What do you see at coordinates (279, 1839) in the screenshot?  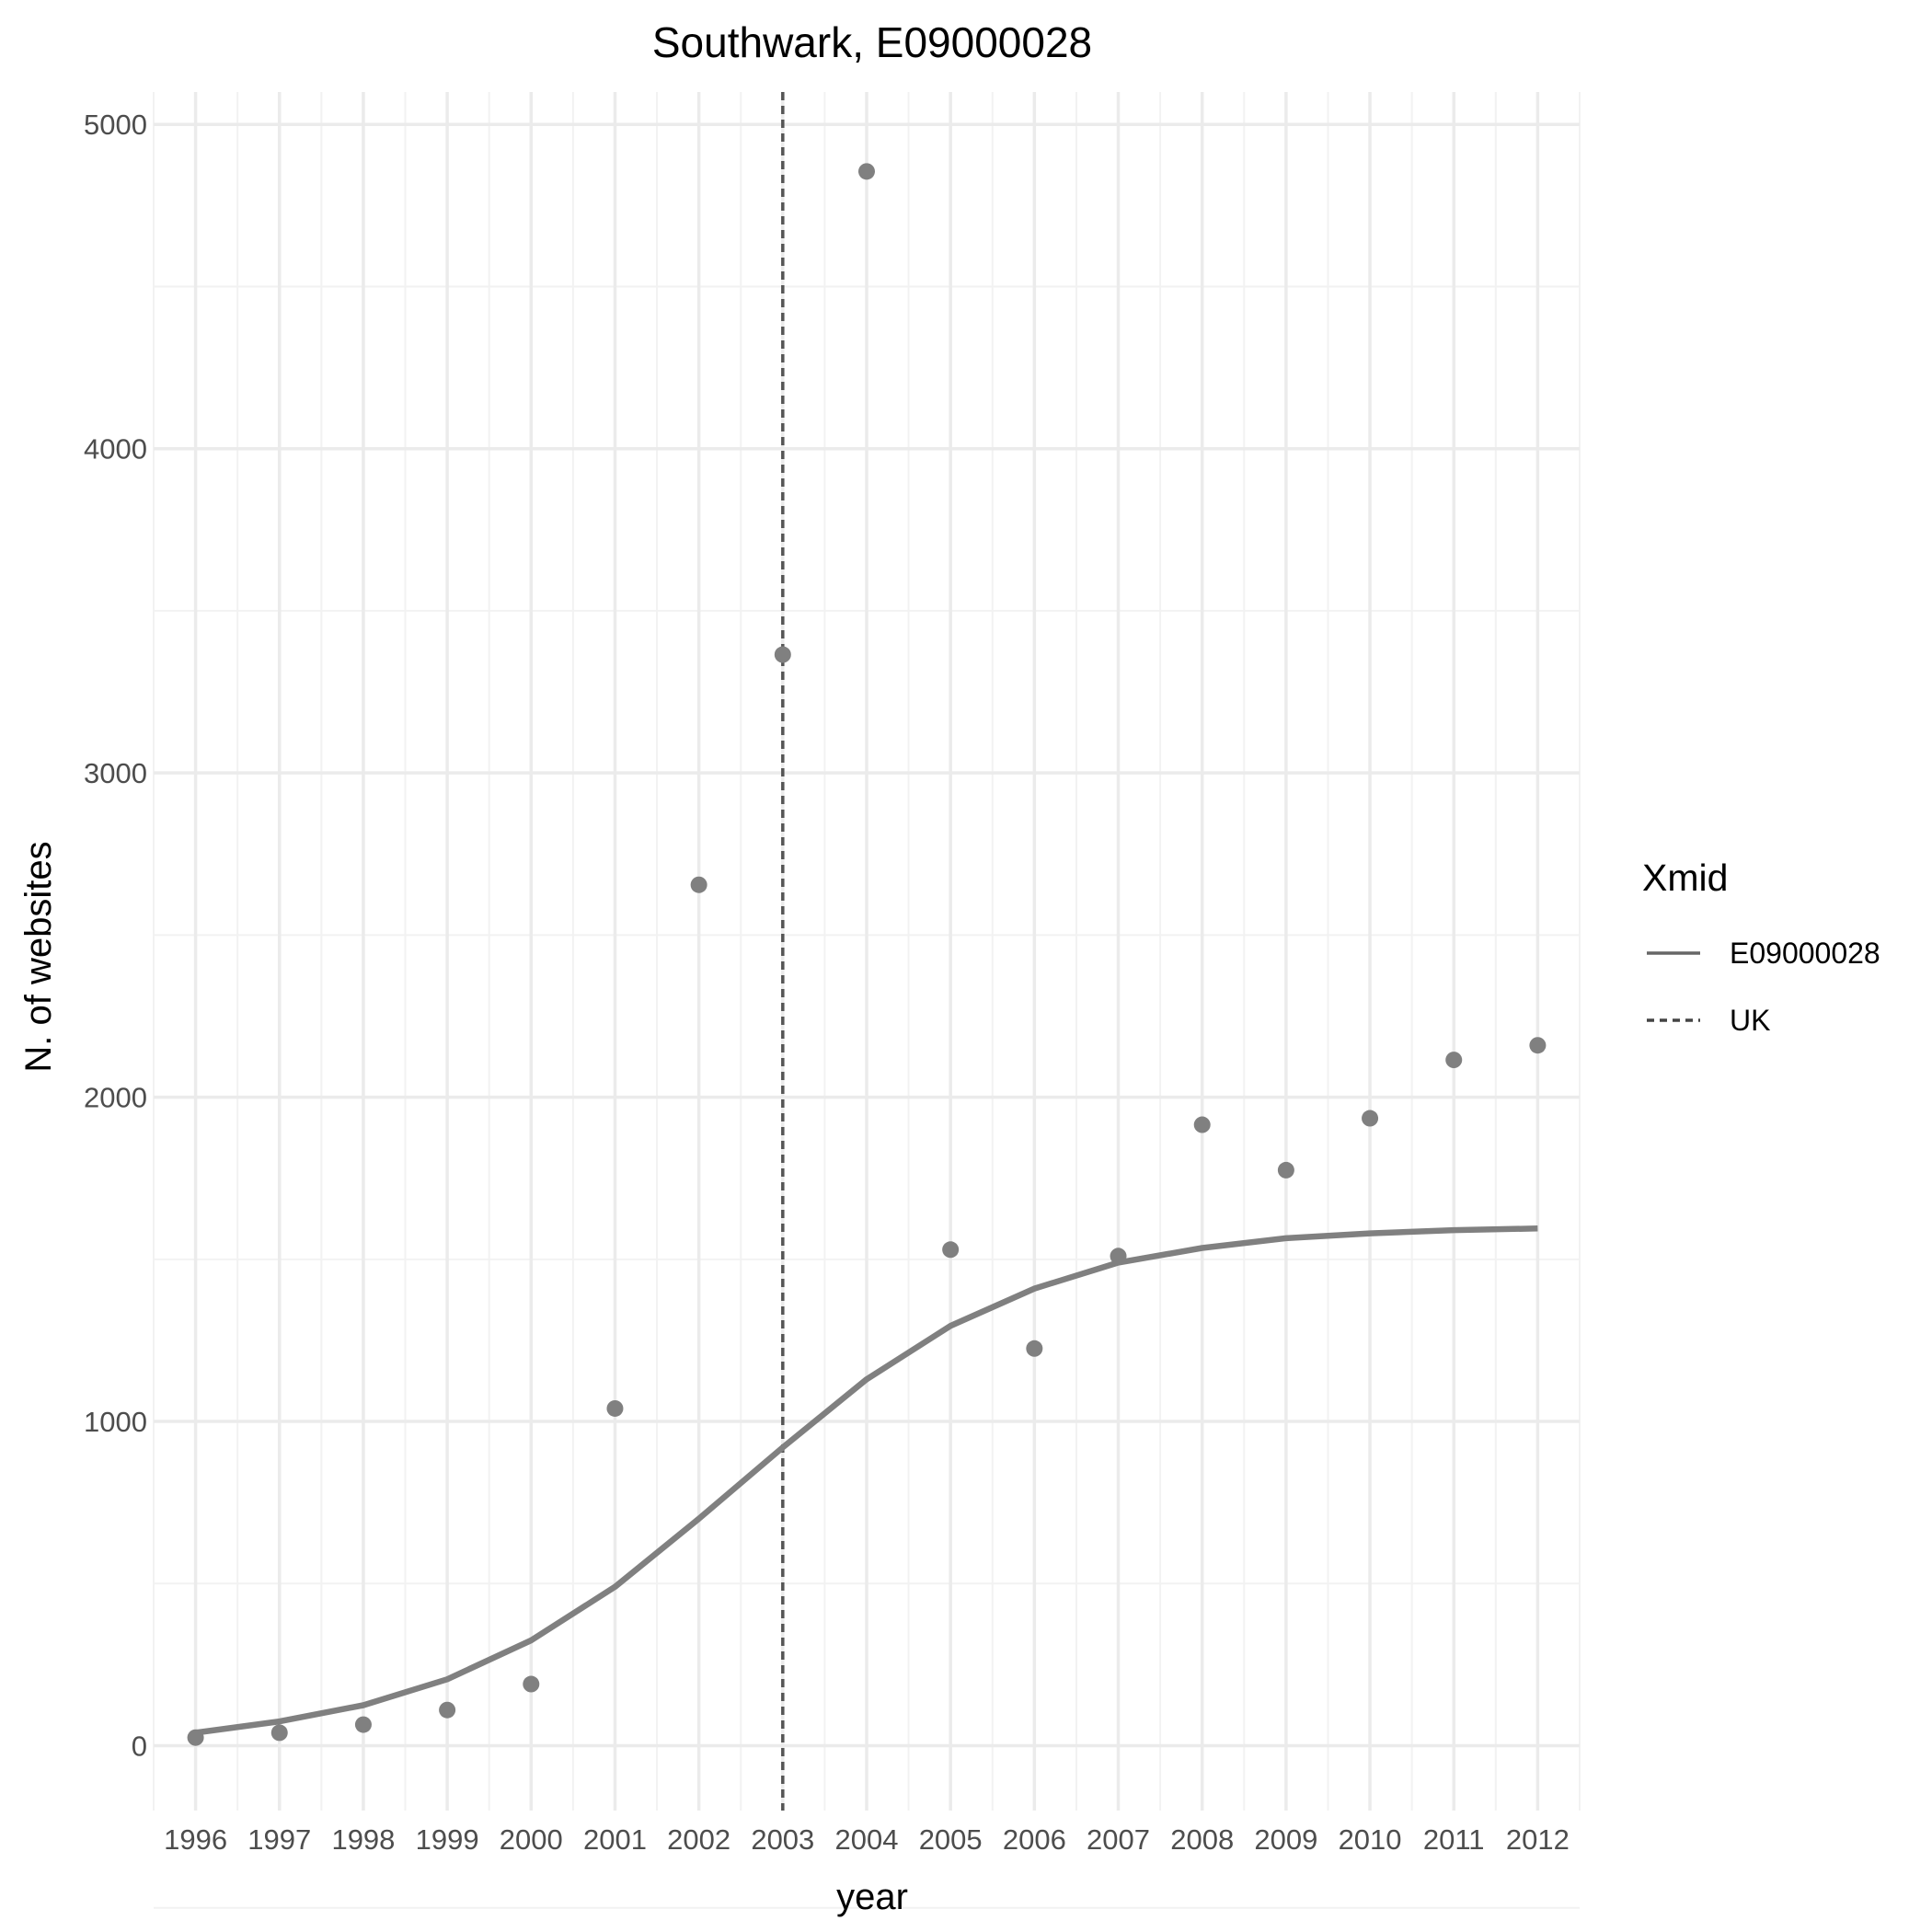 I see `x-tick-label: 1997` at bounding box center [279, 1839].